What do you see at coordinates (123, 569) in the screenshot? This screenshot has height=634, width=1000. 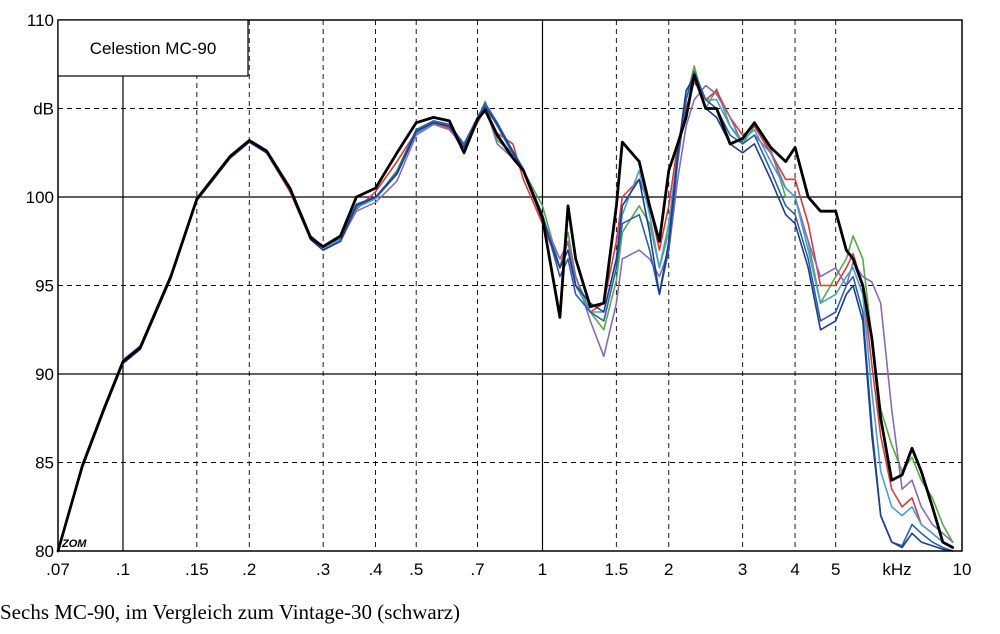 I see `x-tick-label: .1` at bounding box center [123, 569].